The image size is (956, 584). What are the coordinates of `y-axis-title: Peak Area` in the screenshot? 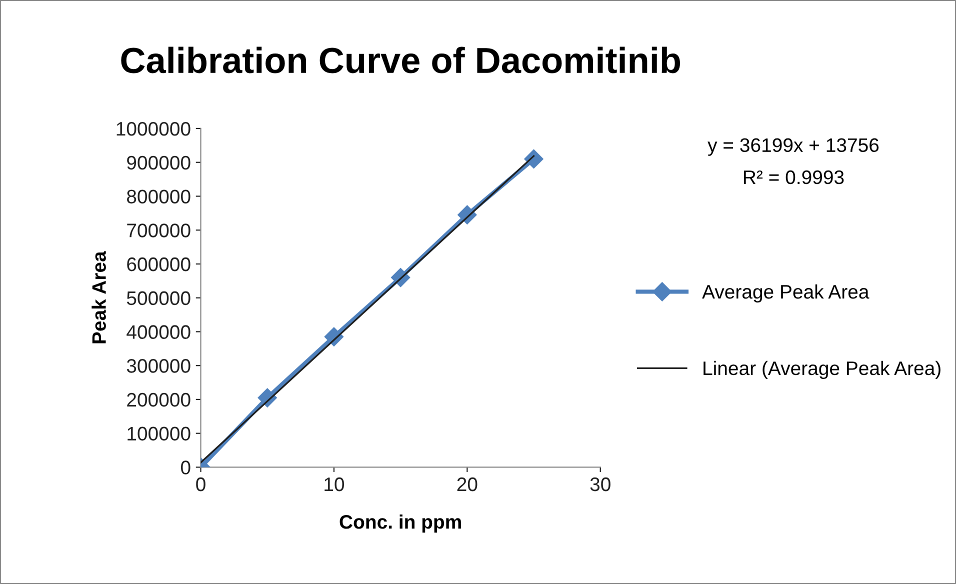 It's located at (99, 297).